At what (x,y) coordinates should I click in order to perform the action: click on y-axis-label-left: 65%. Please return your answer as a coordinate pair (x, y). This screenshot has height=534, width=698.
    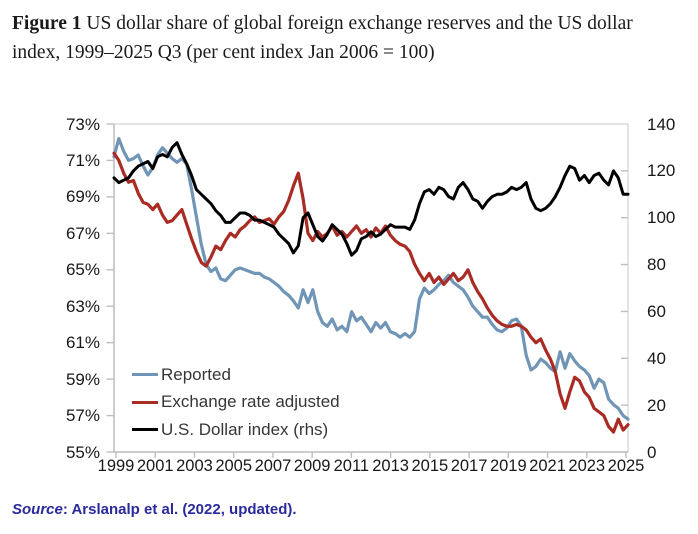
    Looking at the image, I should click on (82, 270).